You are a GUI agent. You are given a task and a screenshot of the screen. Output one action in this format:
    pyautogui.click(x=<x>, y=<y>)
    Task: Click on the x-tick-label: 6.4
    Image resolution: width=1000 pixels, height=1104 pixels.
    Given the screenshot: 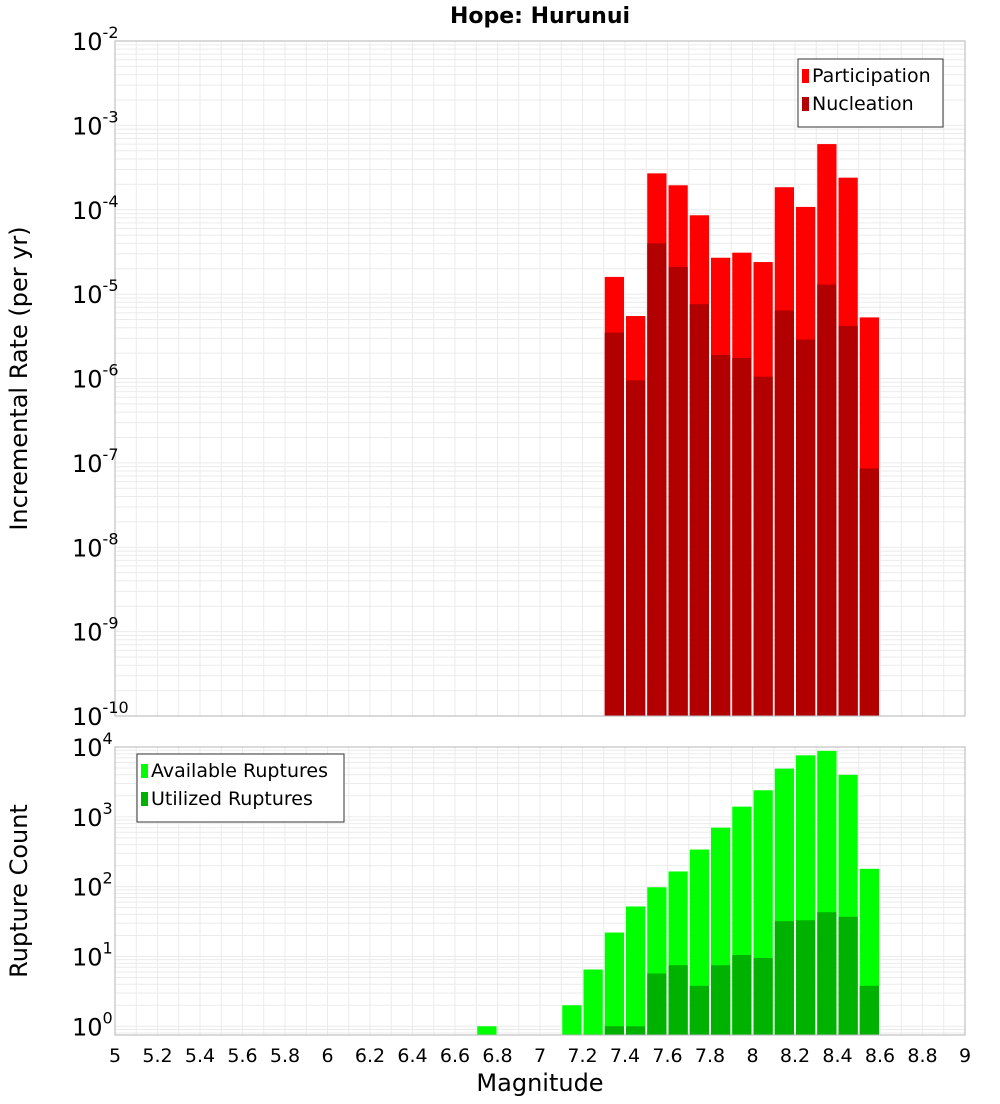 What is the action you would take?
    pyautogui.click(x=412, y=1056)
    